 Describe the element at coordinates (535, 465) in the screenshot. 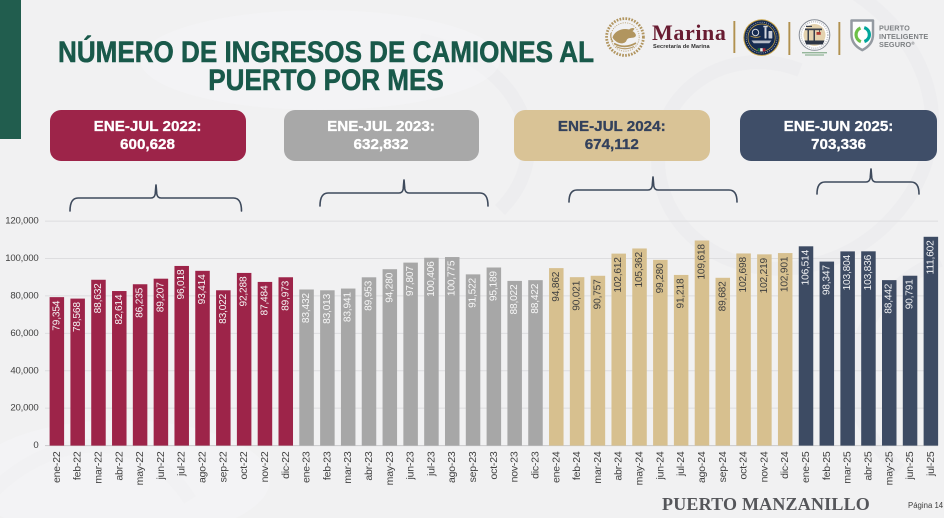

I see `svg-text: dic-23` at that location.